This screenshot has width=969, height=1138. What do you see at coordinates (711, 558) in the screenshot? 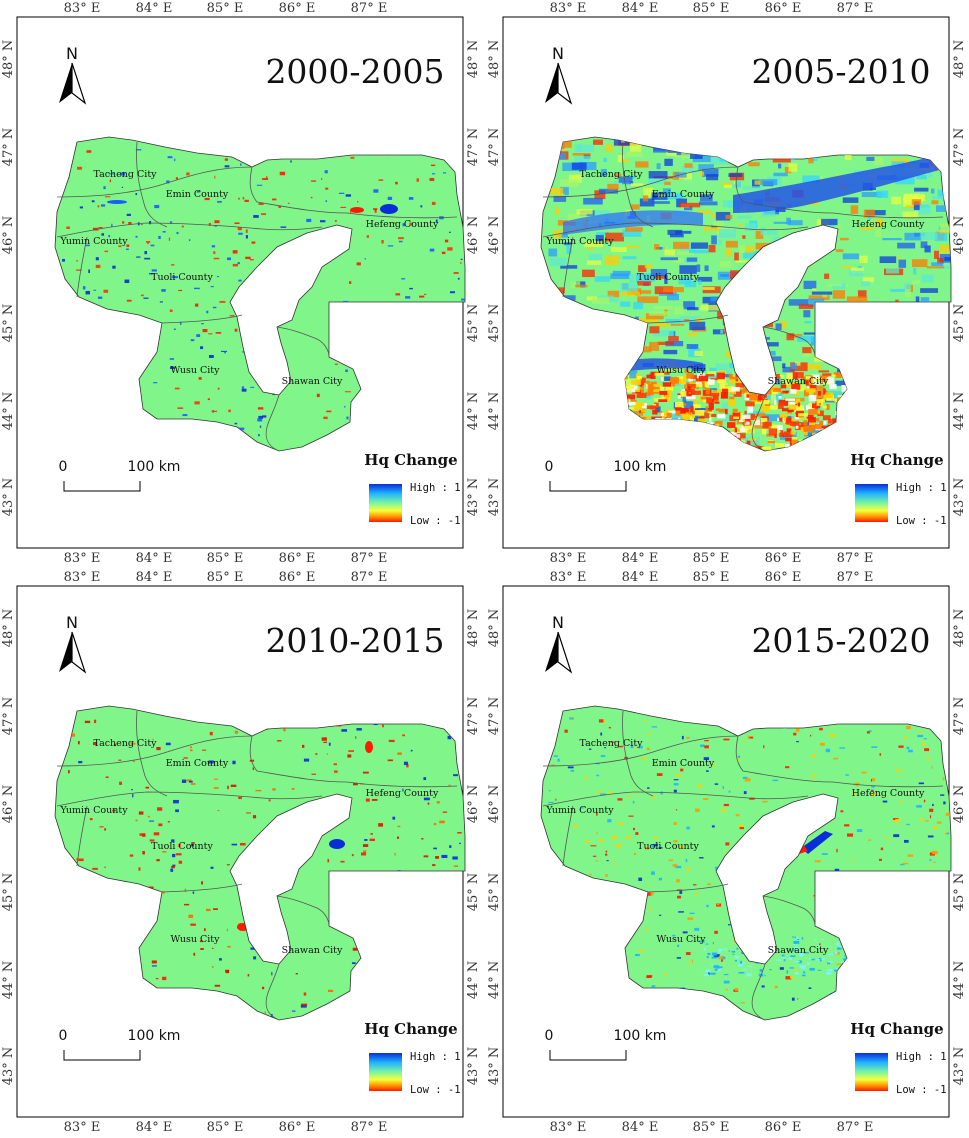
I see `lon-tick-bottom: 85° E` at bounding box center [711, 558].